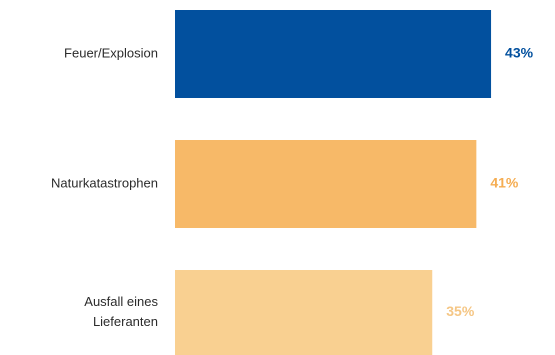  I want to click on category-label-line: Naturkatastrophen, so click(104, 182).